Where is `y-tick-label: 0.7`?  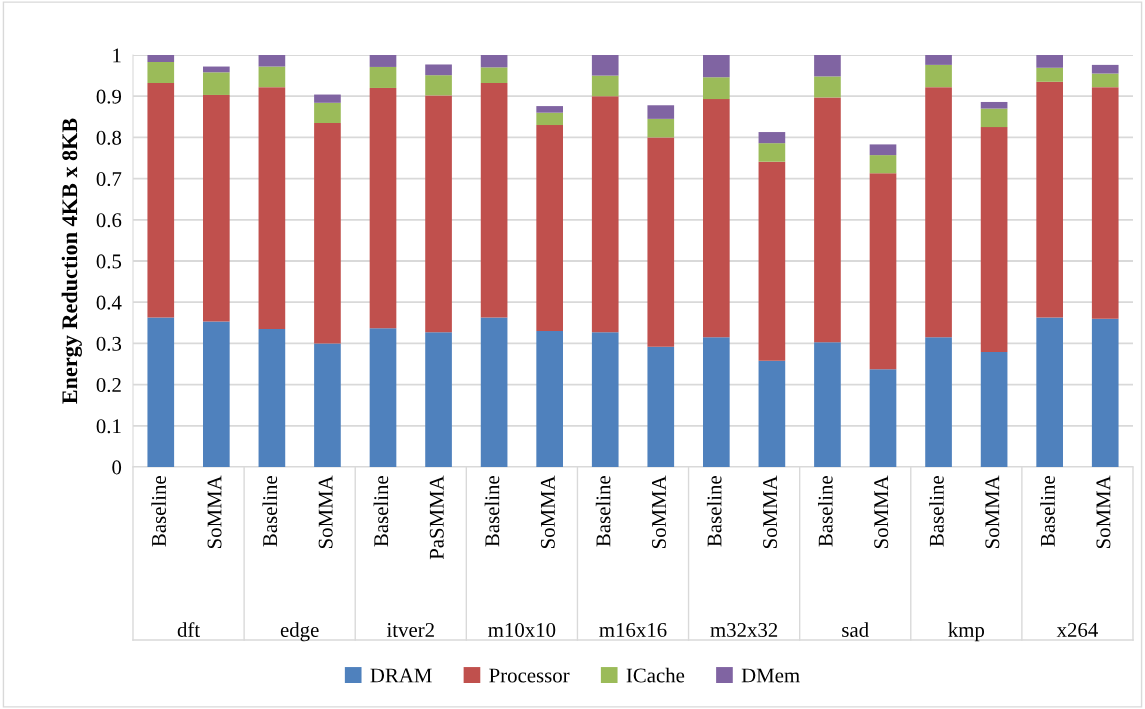 y-tick-label: 0.7 is located at coordinates (109, 179).